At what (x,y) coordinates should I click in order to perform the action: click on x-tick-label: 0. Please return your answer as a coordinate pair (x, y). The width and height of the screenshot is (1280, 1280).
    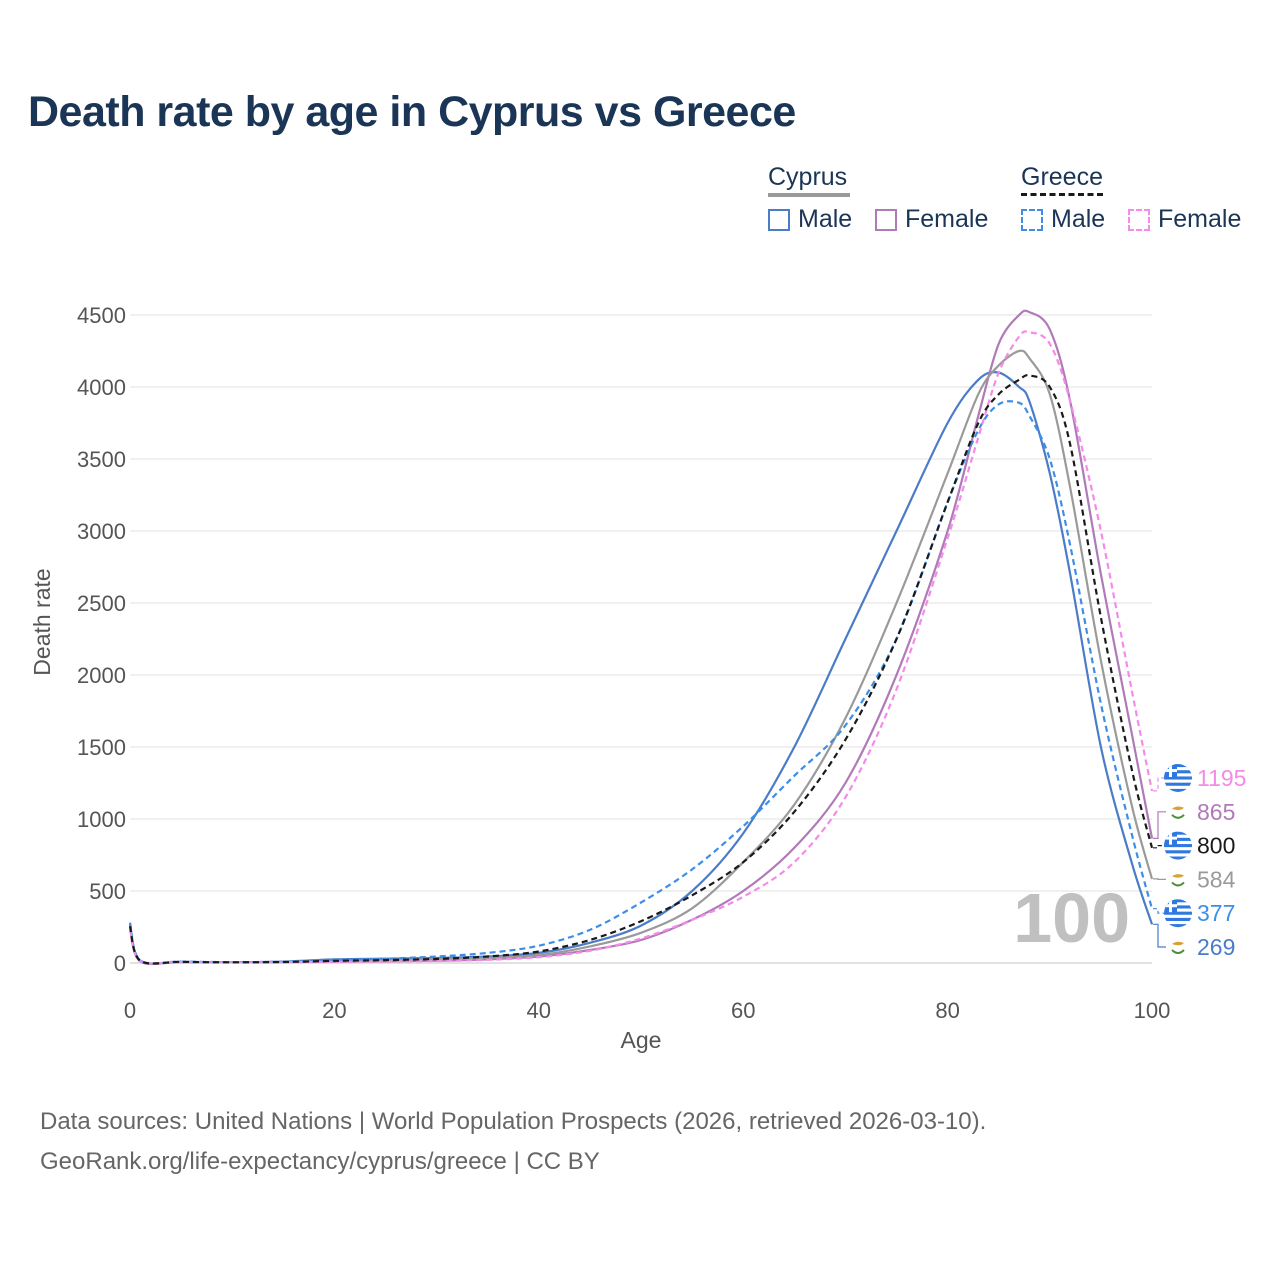
    Looking at the image, I should click on (130, 1010).